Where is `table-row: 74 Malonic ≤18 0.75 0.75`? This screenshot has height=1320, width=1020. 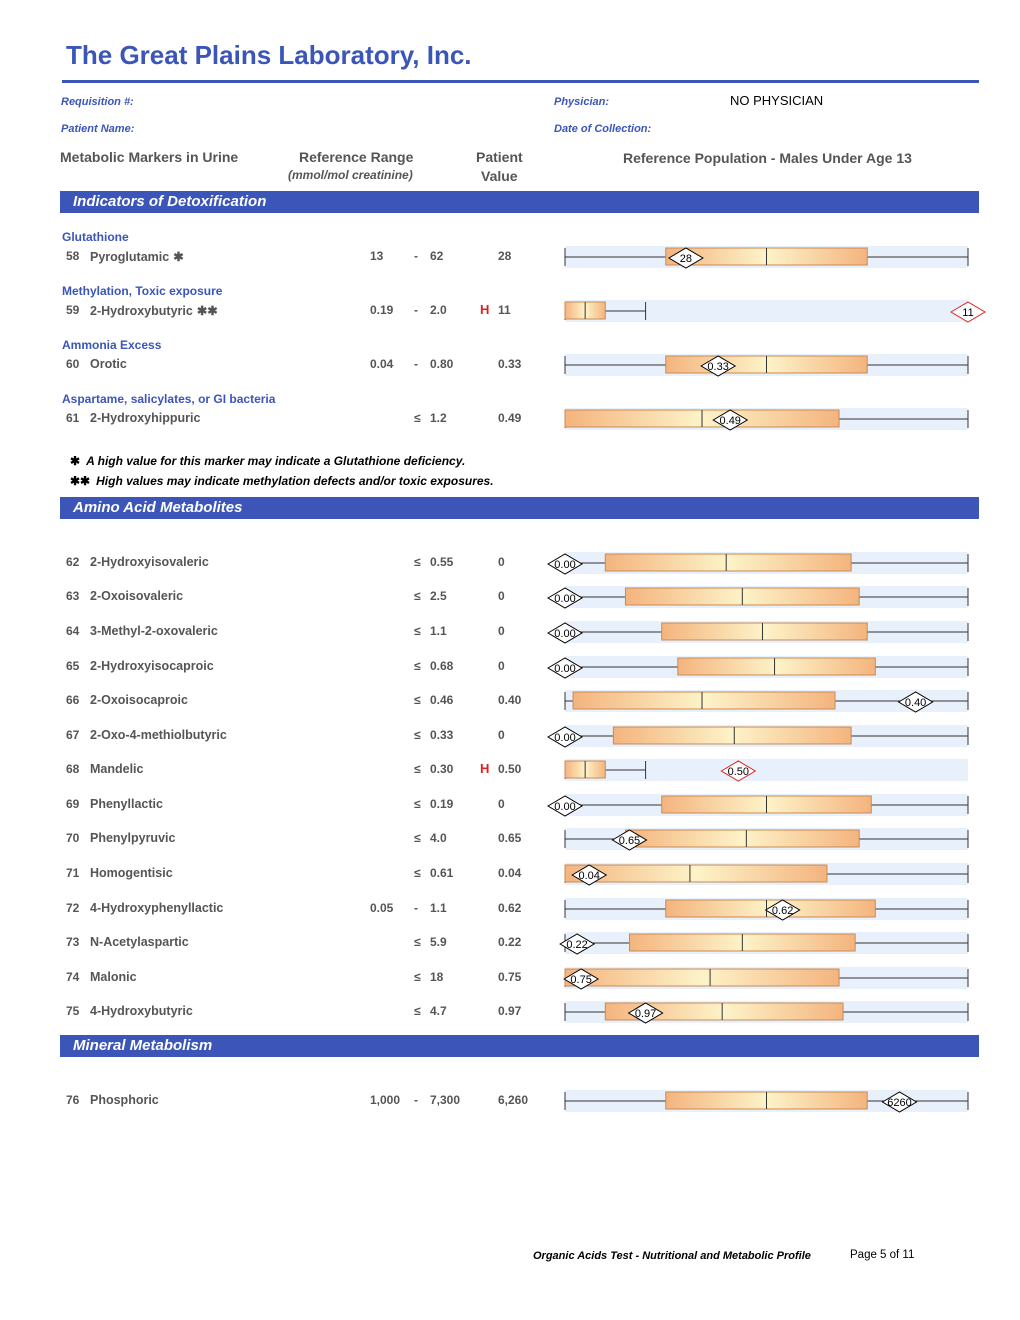 table-row: 74 Malonic ≤18 0.75 0.75 is located at coordinates (510, 978).